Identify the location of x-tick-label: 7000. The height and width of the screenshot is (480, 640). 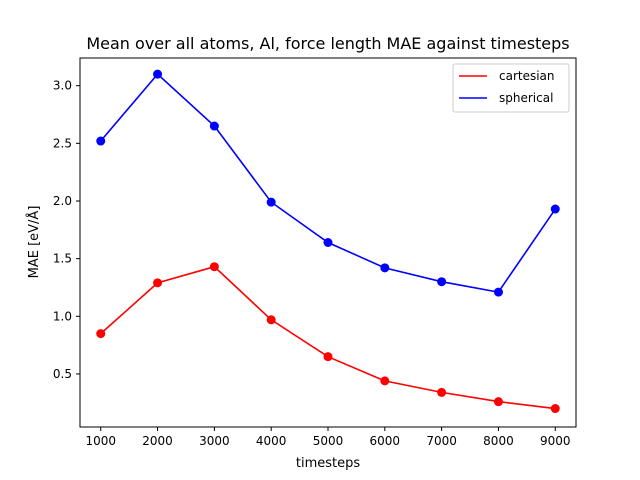
(441, 441).